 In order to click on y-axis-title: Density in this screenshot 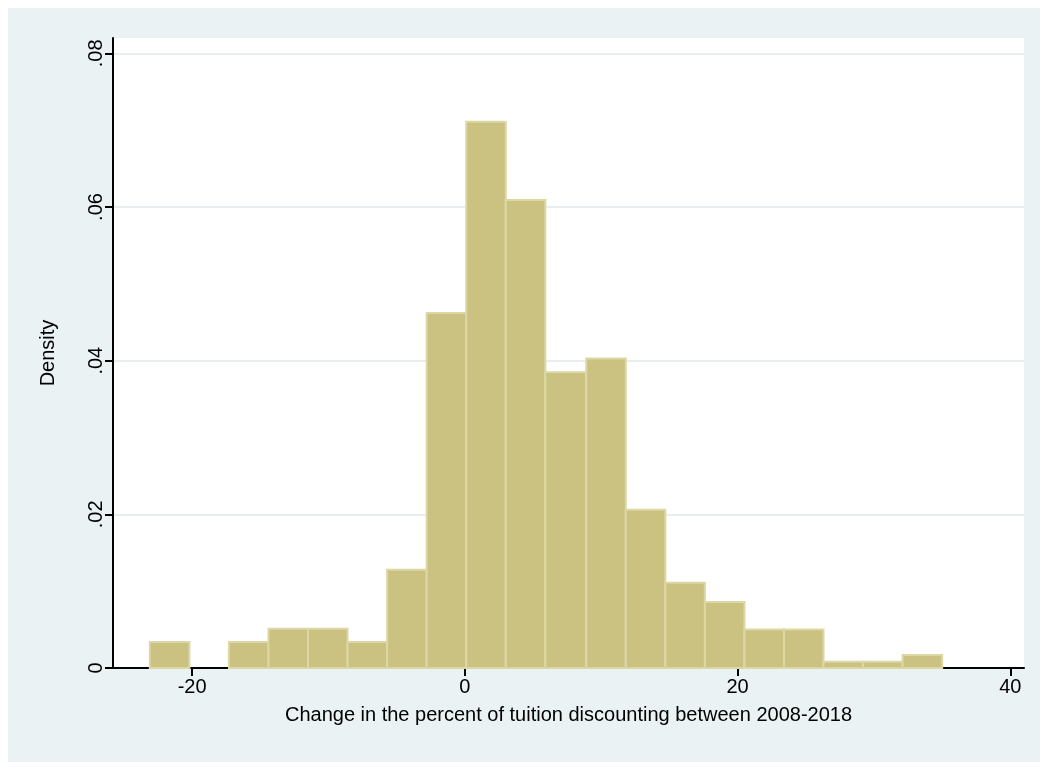, I will do `click(47, 353)`.